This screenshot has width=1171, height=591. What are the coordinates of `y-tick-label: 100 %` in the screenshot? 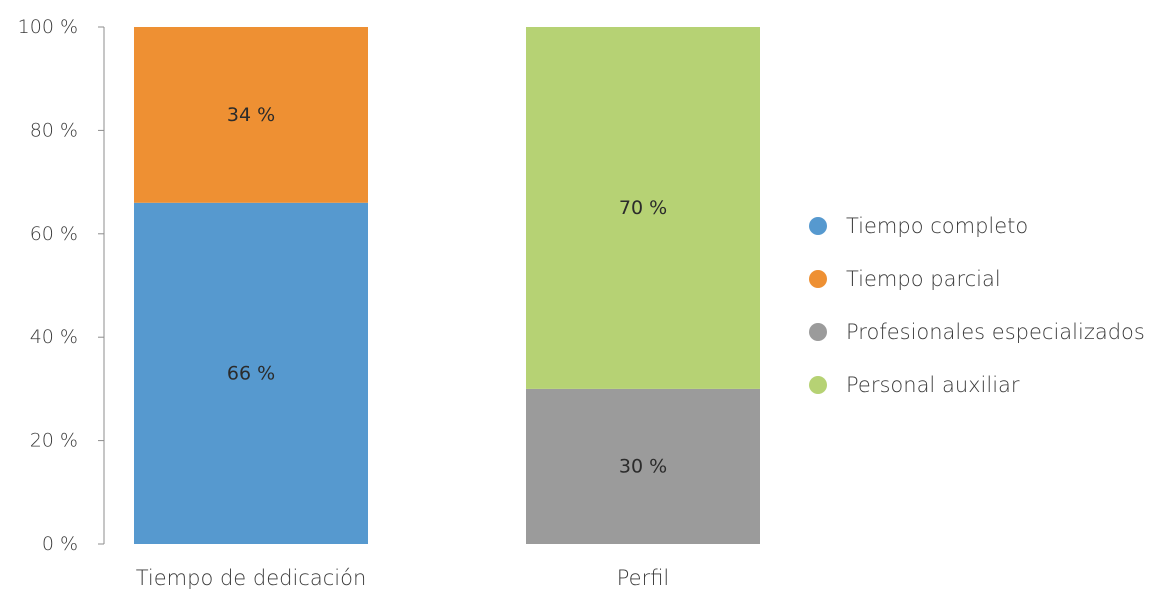 It's located at (48, 27).